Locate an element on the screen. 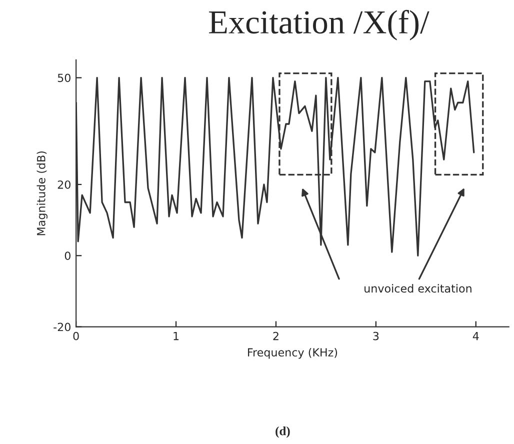 This screenshot has height=444, width=514. chart-title: Excitation /X(f)/ is located at coordinates (319, 25).